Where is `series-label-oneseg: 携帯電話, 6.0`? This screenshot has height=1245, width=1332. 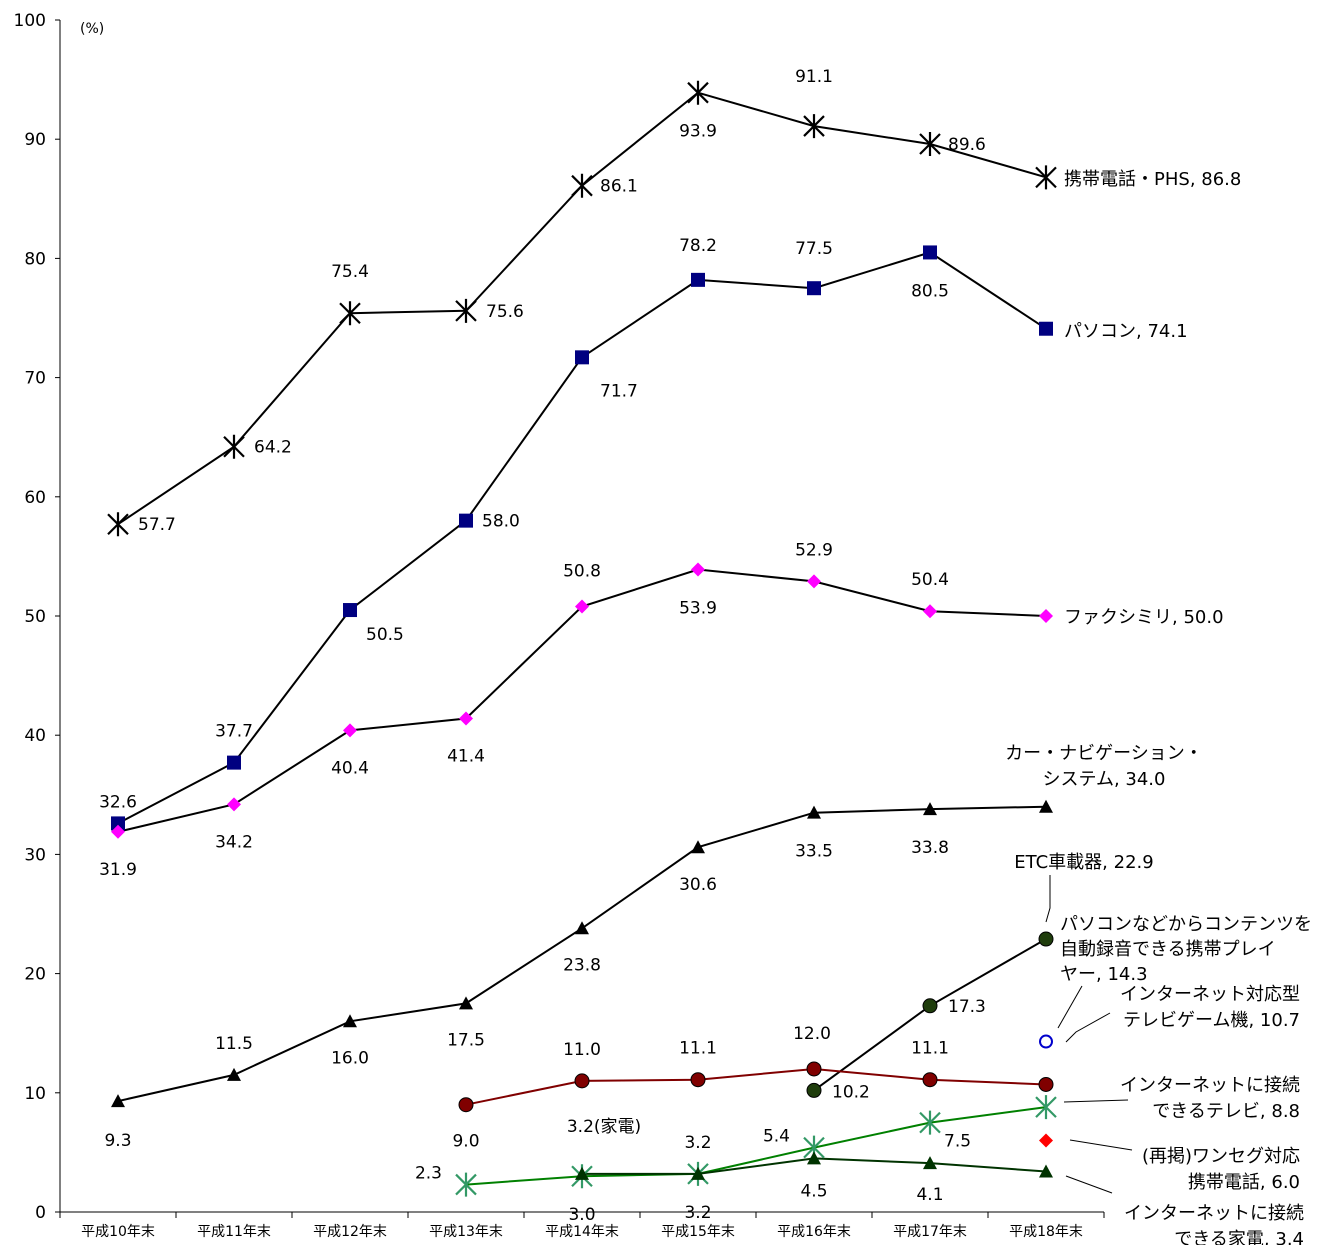 series-label-oneseg: 携帯電話, 6.0 is located at coordinates (1244, 1182).